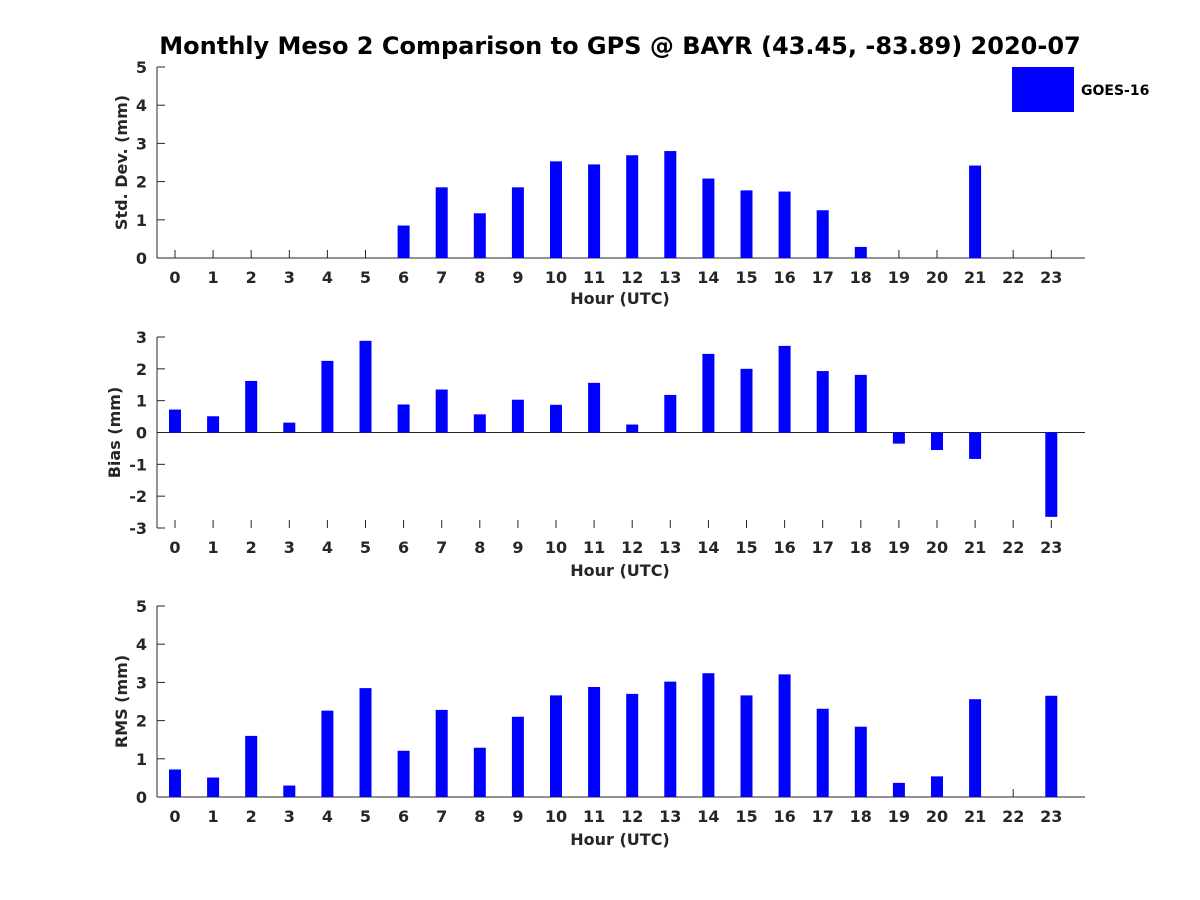 The image size is (1200, 900). I want to click on x-tick-label: 7, so click(441, 277).